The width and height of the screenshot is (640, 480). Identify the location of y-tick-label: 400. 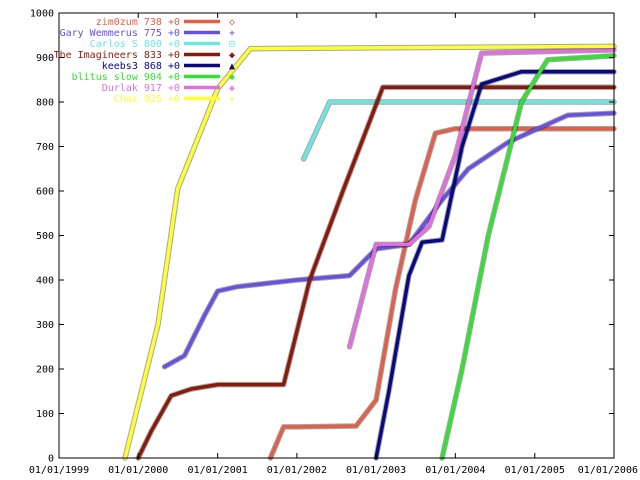
(45, 281).